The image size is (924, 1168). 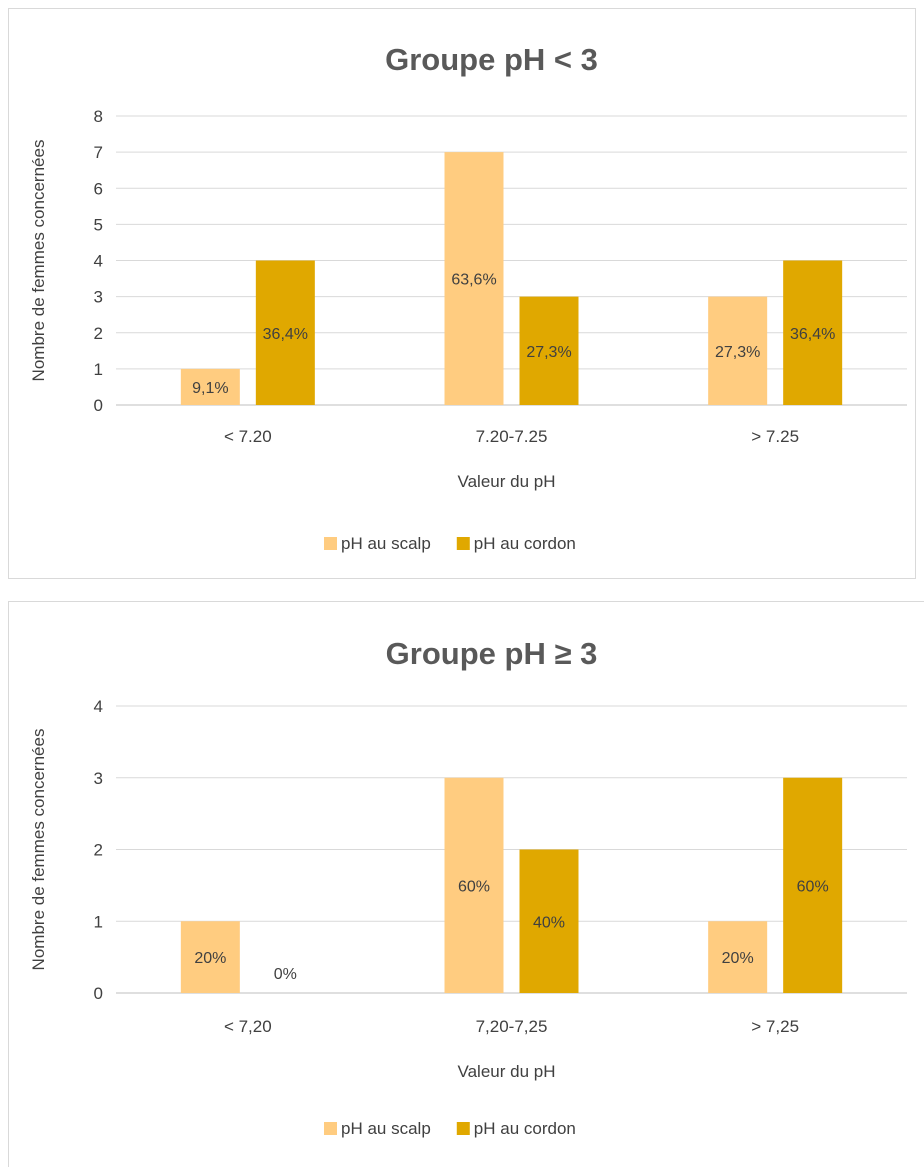 I want to click on chart-title: Groupe pH ≥ 3, so click(x=492, y=653).